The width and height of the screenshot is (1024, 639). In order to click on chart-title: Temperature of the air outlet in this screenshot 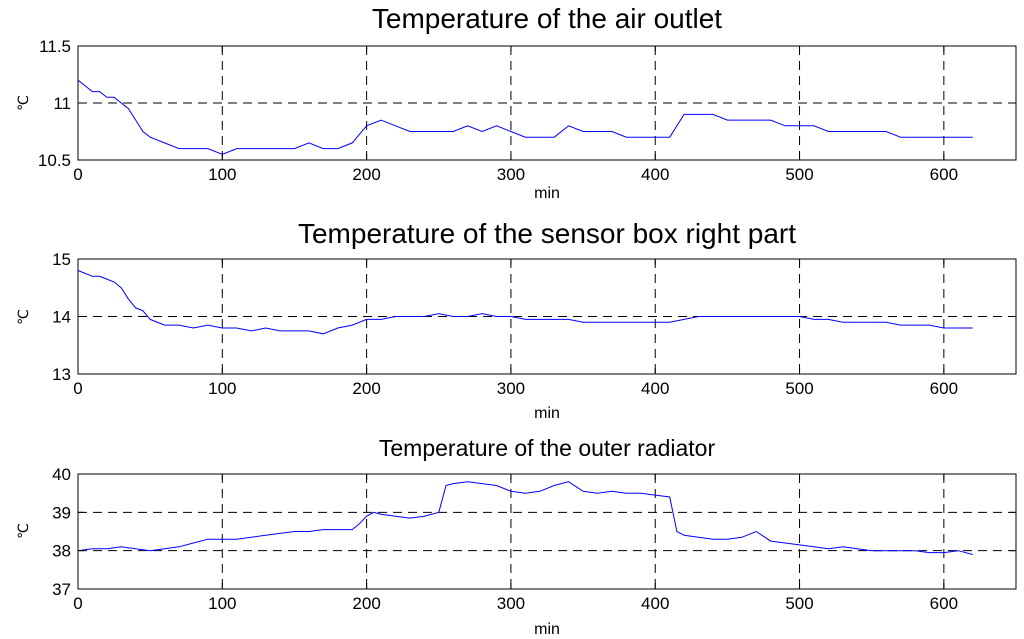, I will do `click(547, 18)`.